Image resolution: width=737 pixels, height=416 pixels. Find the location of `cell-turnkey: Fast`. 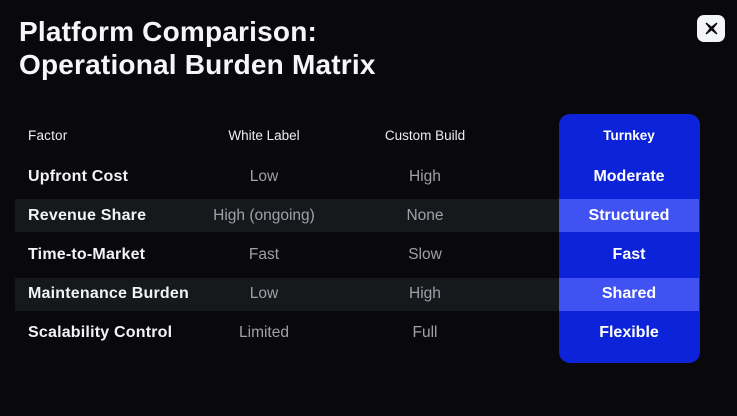

cell-turnkey: Fast is located at coordinates (629, 254).